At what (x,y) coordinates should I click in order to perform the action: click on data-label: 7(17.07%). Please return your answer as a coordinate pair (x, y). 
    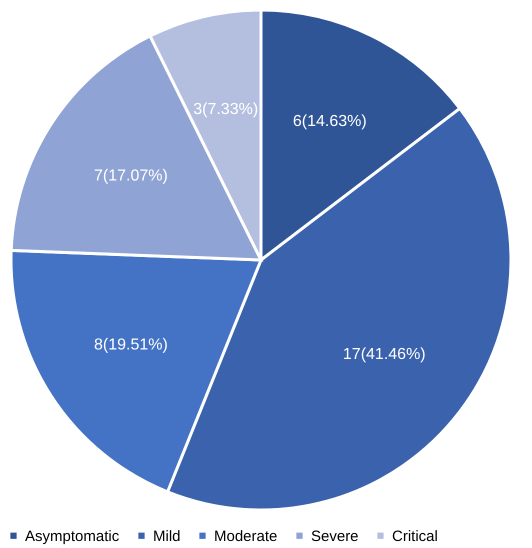
    Looking at the image, I should click on (131, 176).